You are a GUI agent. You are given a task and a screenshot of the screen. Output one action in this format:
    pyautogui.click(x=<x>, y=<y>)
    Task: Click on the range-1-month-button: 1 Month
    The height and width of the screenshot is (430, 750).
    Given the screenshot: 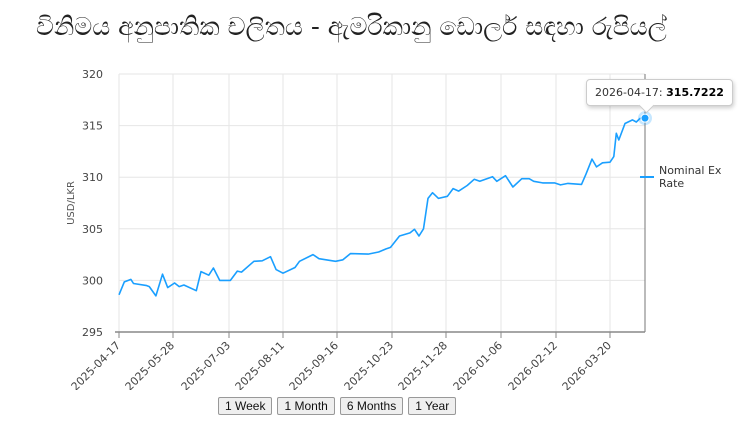 What is the action you would take?
    pyautogui.click(x=306, y=406)
    